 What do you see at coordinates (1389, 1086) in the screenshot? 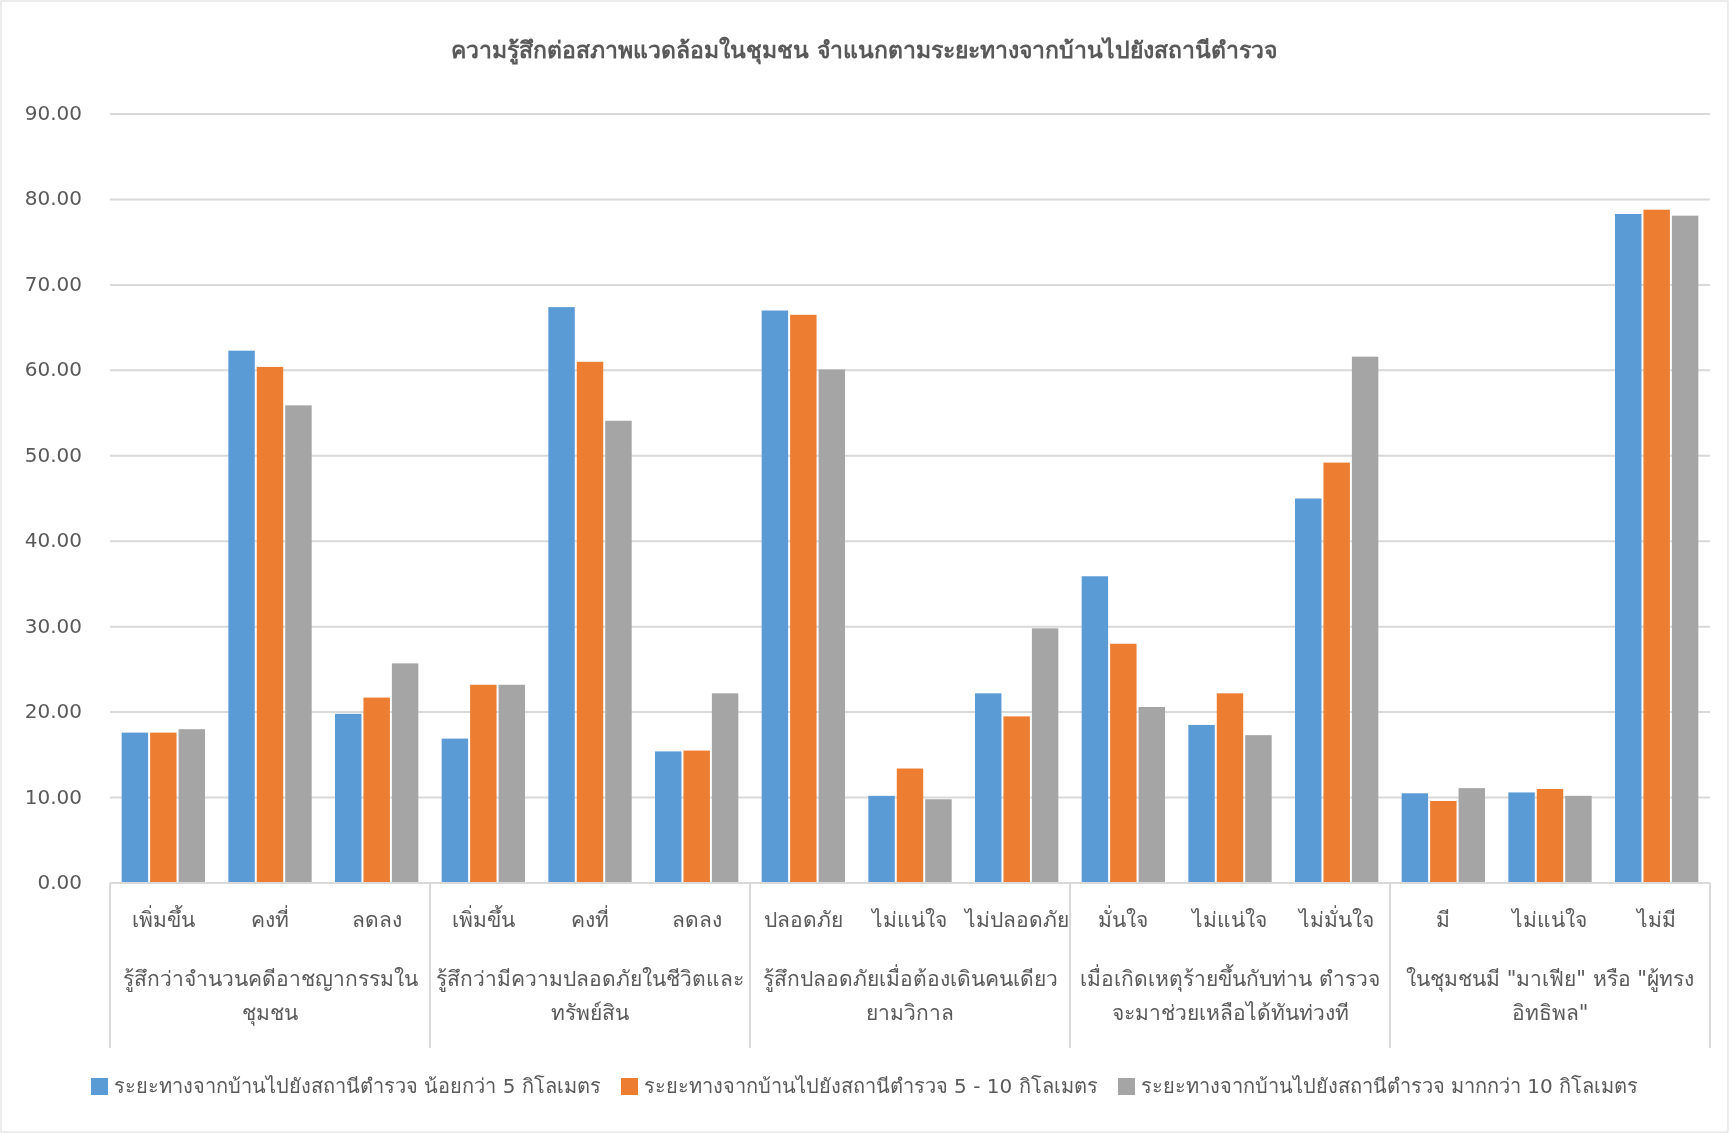
I see `legend-label: ระยะทางจากบ้านไปยังสถานีตำรวจ มากกว่า 10 กิโลเมตร` at bounding box center [1389, 1086].